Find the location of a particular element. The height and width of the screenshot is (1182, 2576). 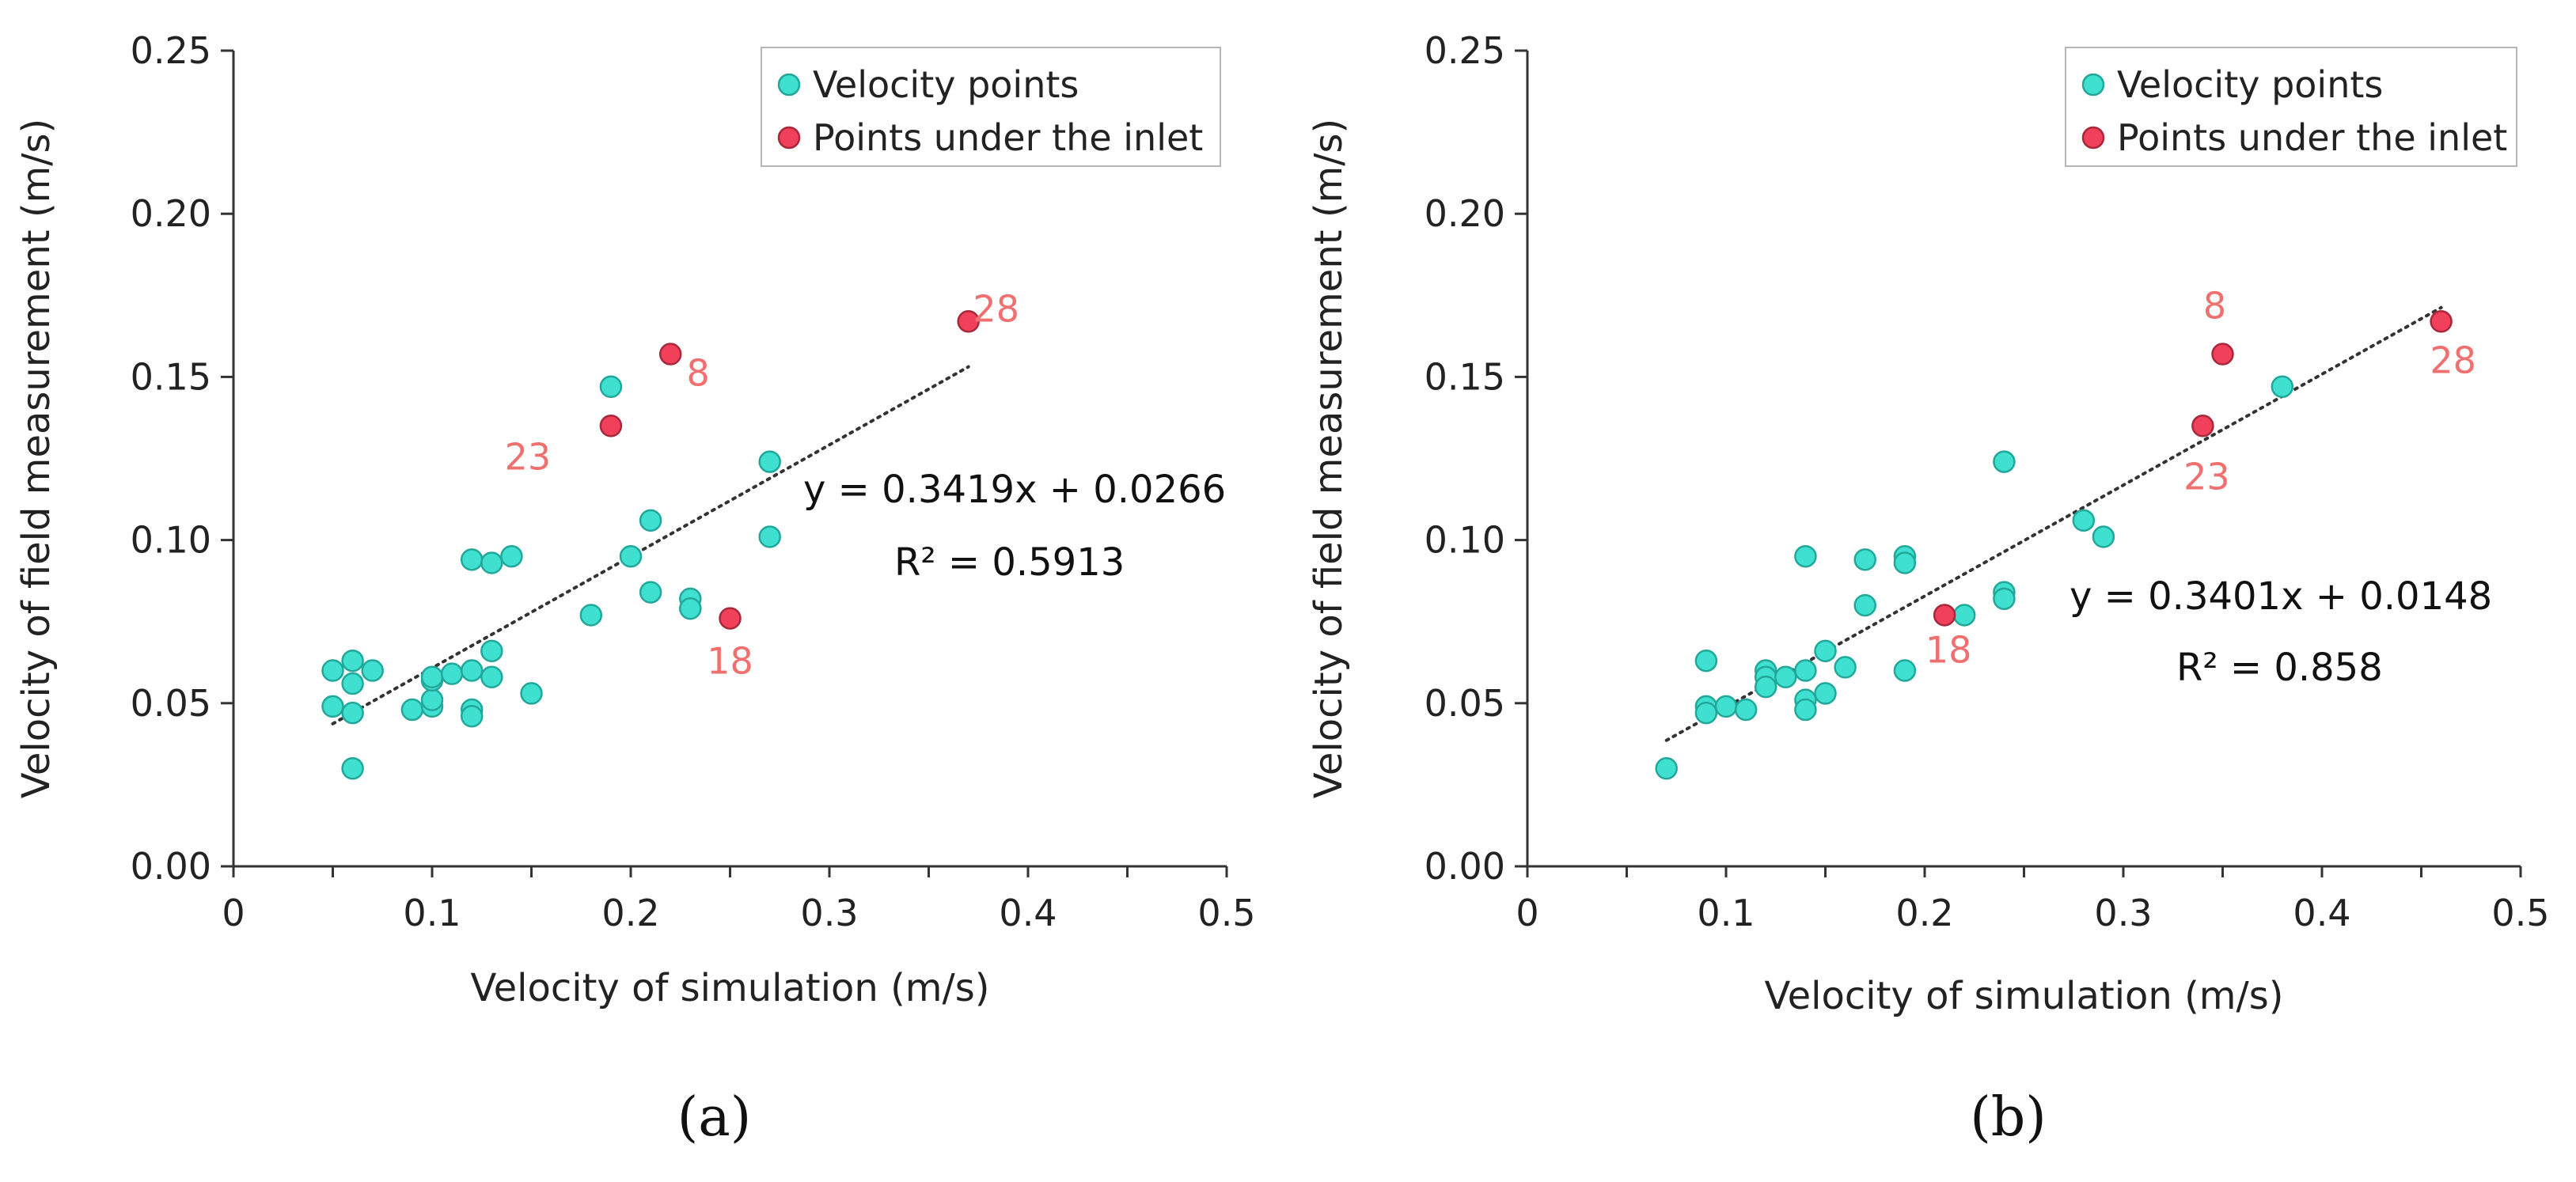

r-squared-label: R² = 0.5913 is located at coordinates (1009, 562).